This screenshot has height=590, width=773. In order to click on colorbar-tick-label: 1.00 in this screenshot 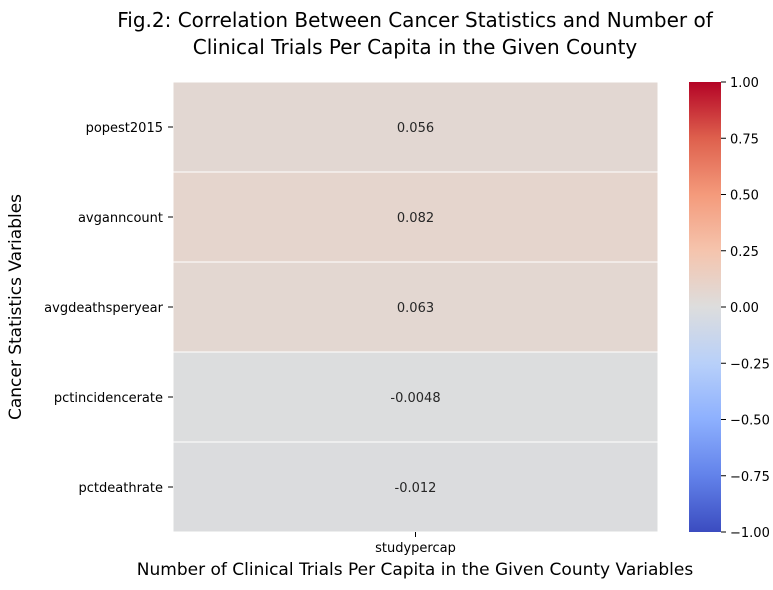, I will do `click(744, 83)`.